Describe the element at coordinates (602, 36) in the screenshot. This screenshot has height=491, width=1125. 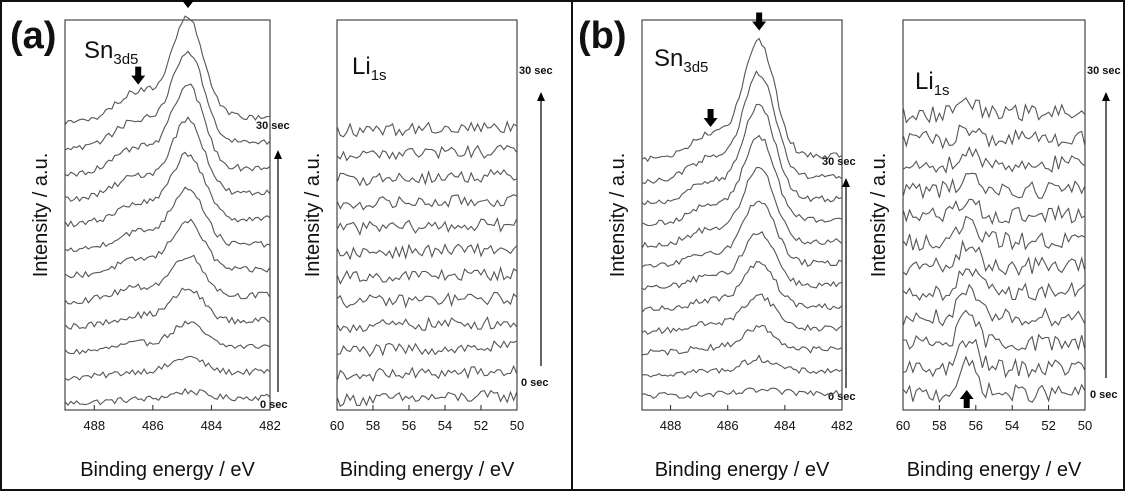
I see `panel-b-letter: (b)` at that location.